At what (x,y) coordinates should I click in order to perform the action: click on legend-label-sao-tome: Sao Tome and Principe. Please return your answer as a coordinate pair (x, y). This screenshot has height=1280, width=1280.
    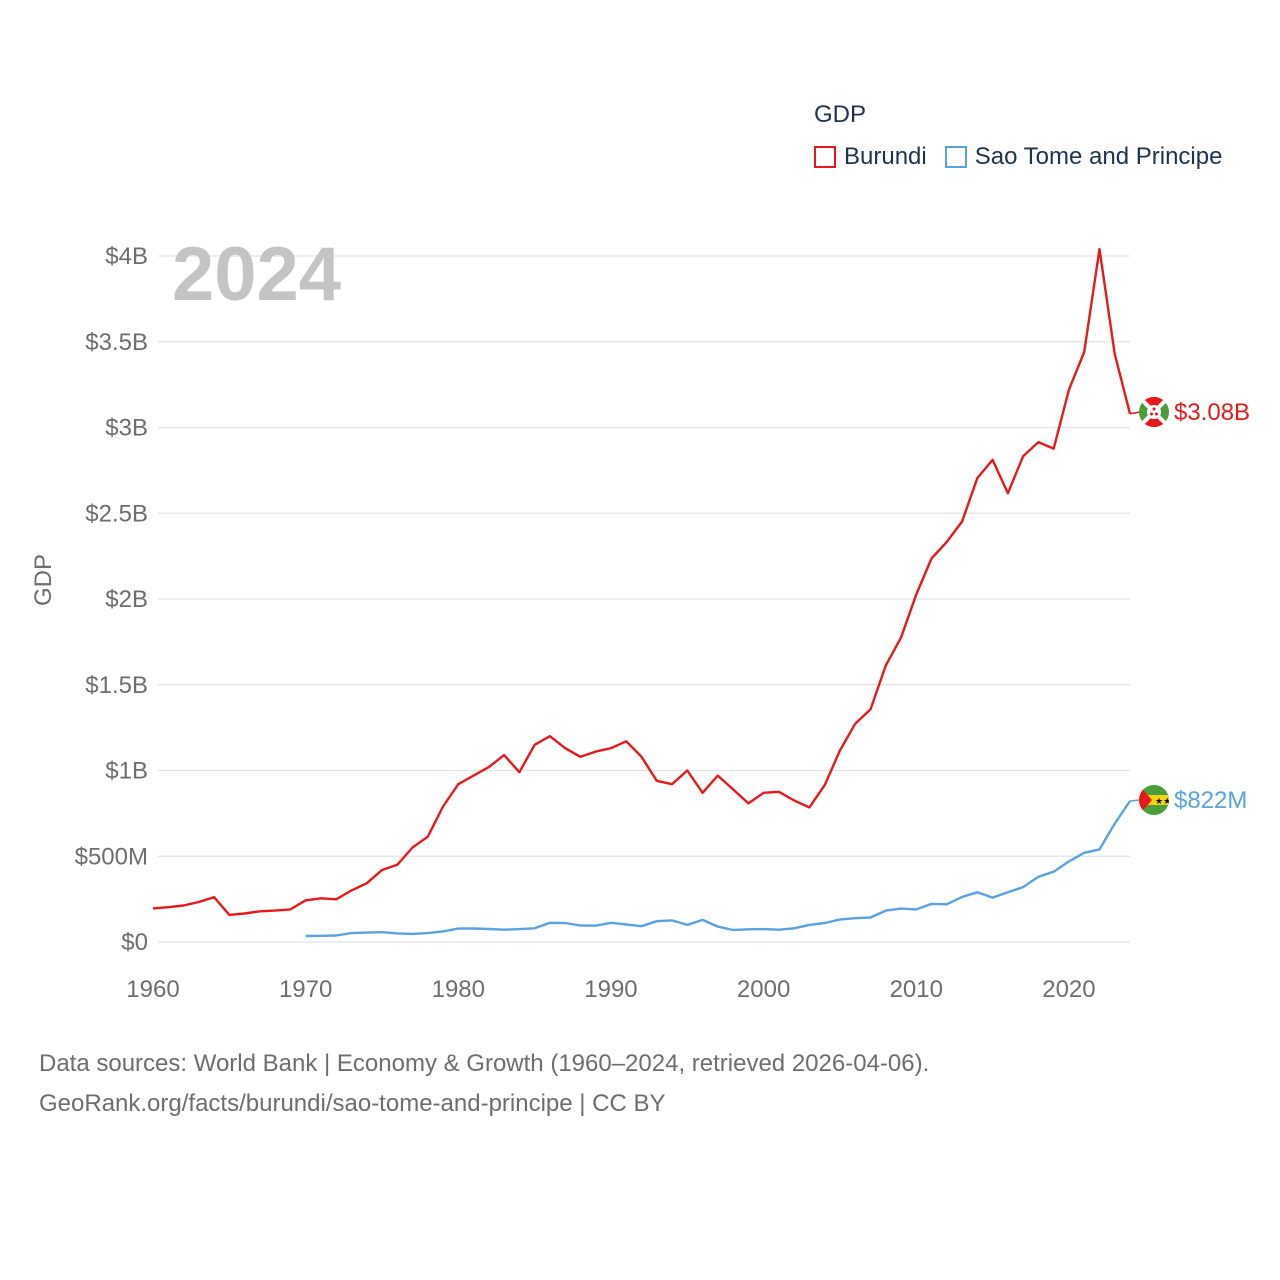
    Looking at the image, I should click on (1098, 156).